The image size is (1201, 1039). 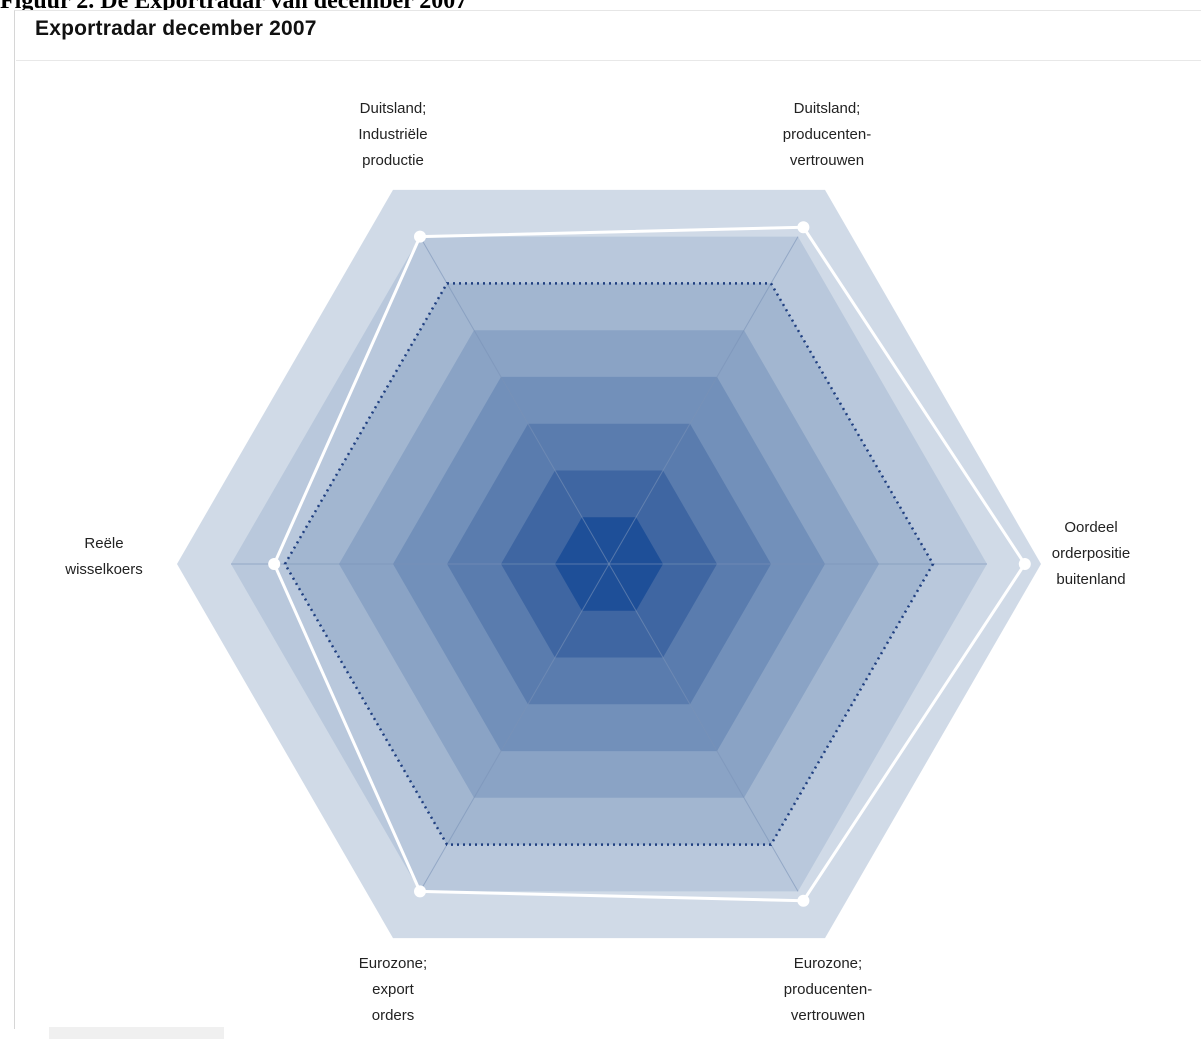 What do you see at coordinates (393, 160) in the screenshot?
I see `axis-label-line: productie` at bounding box center [393, 160].